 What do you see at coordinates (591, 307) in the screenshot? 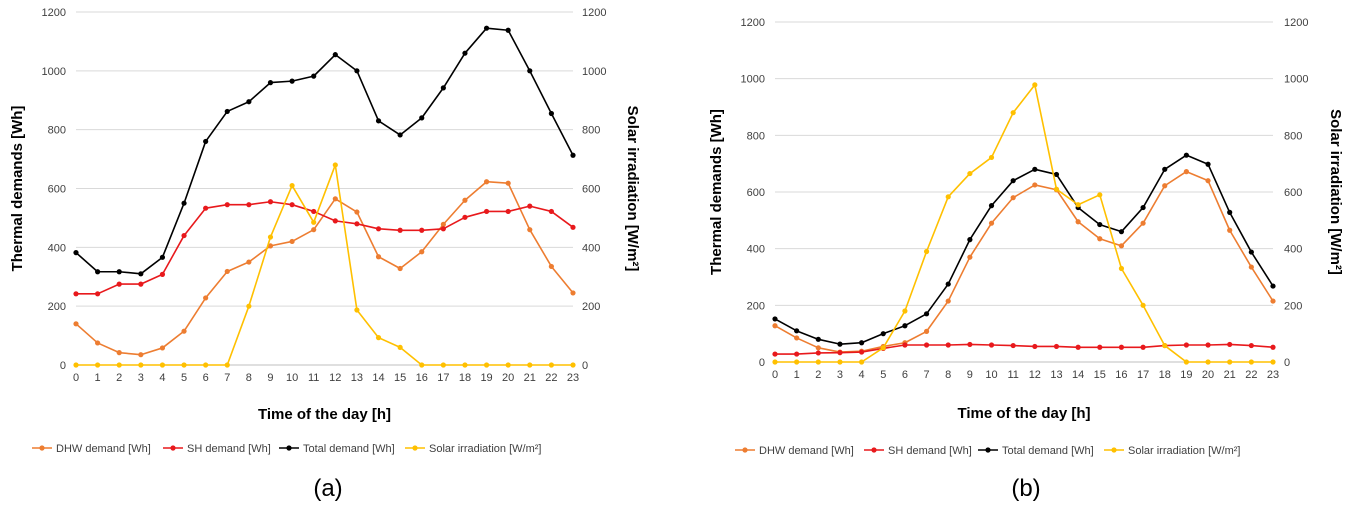
I see `y2-tick-label: 200` at bounding box center [591, 307].